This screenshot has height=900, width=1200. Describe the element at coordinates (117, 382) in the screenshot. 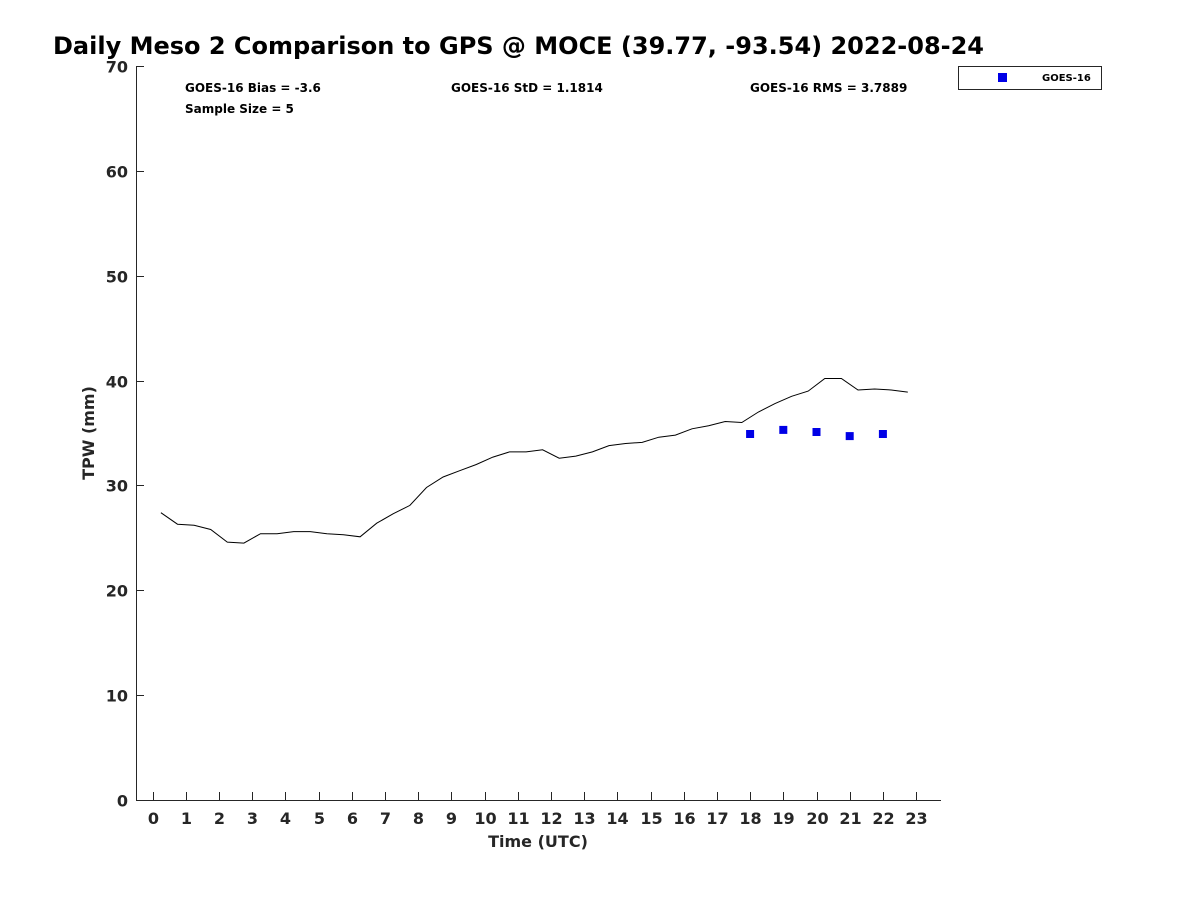

I see `y-tick-label: 40` at that location.